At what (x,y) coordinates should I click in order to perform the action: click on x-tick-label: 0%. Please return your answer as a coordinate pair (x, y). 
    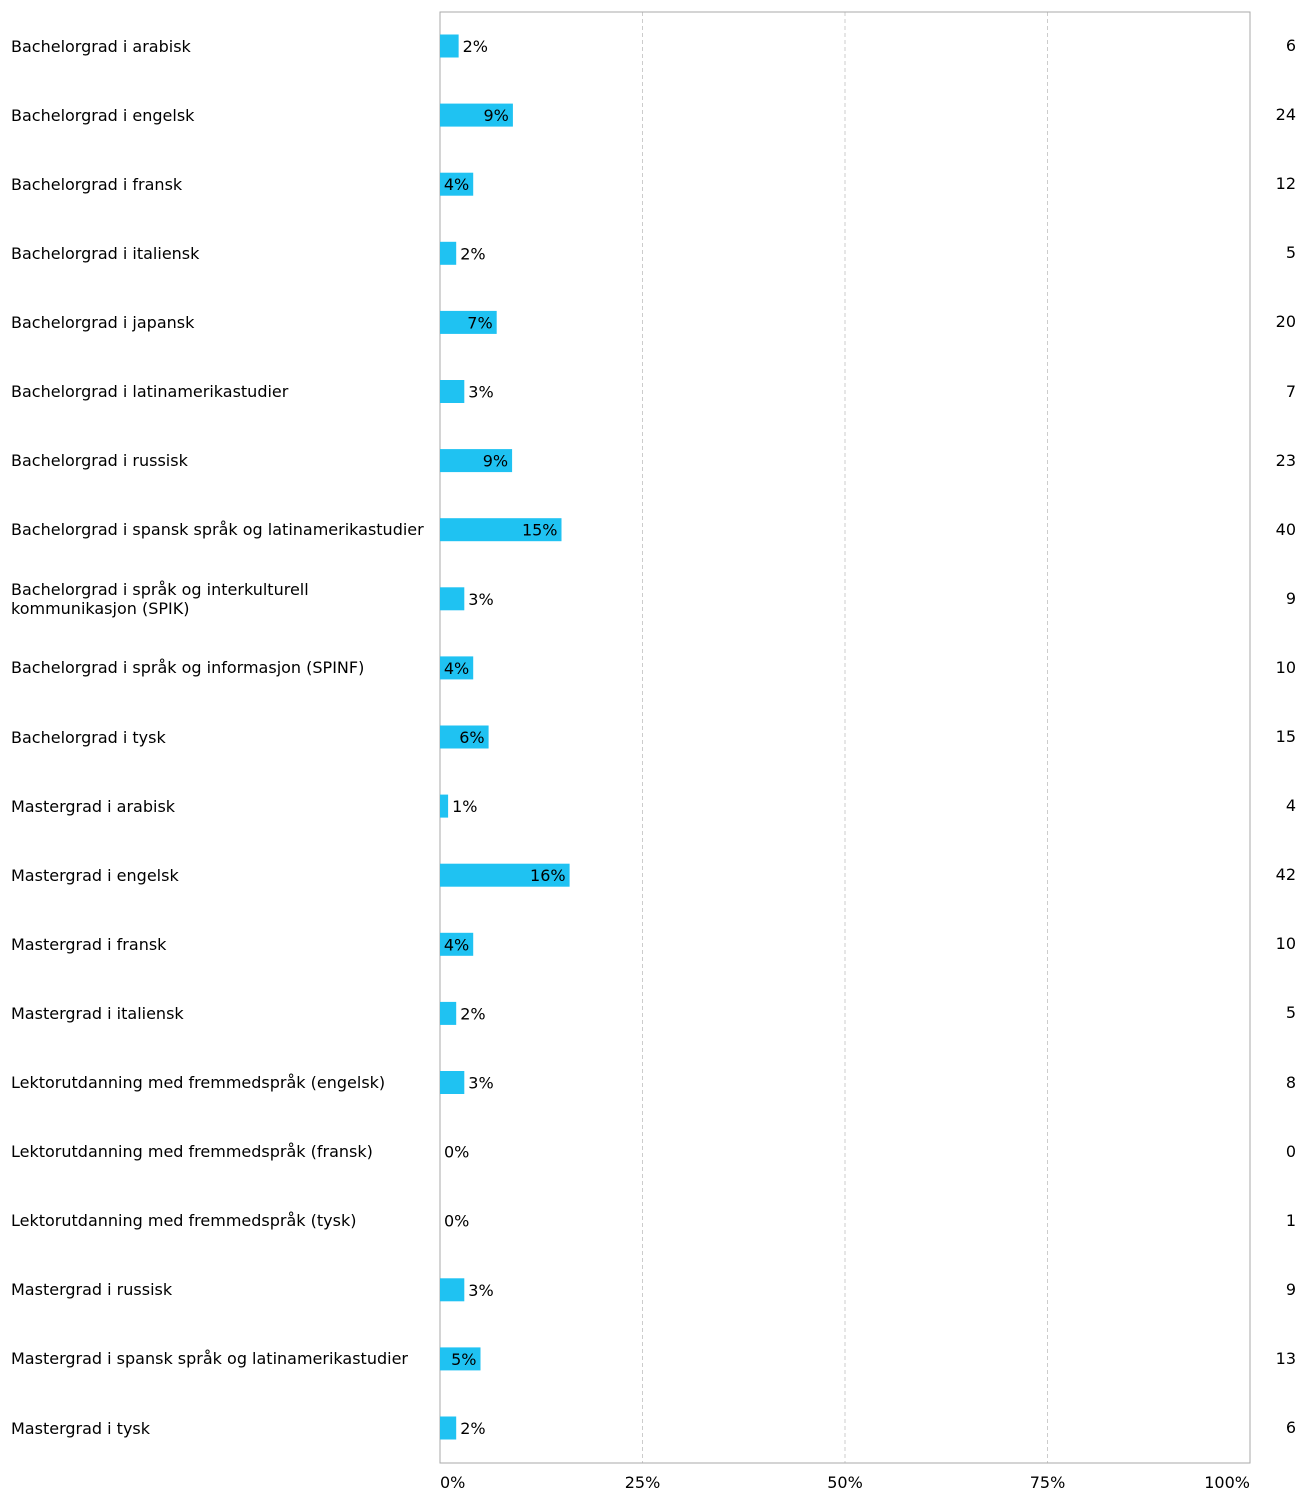
    Looking at the image, I should click on (452, 1481).